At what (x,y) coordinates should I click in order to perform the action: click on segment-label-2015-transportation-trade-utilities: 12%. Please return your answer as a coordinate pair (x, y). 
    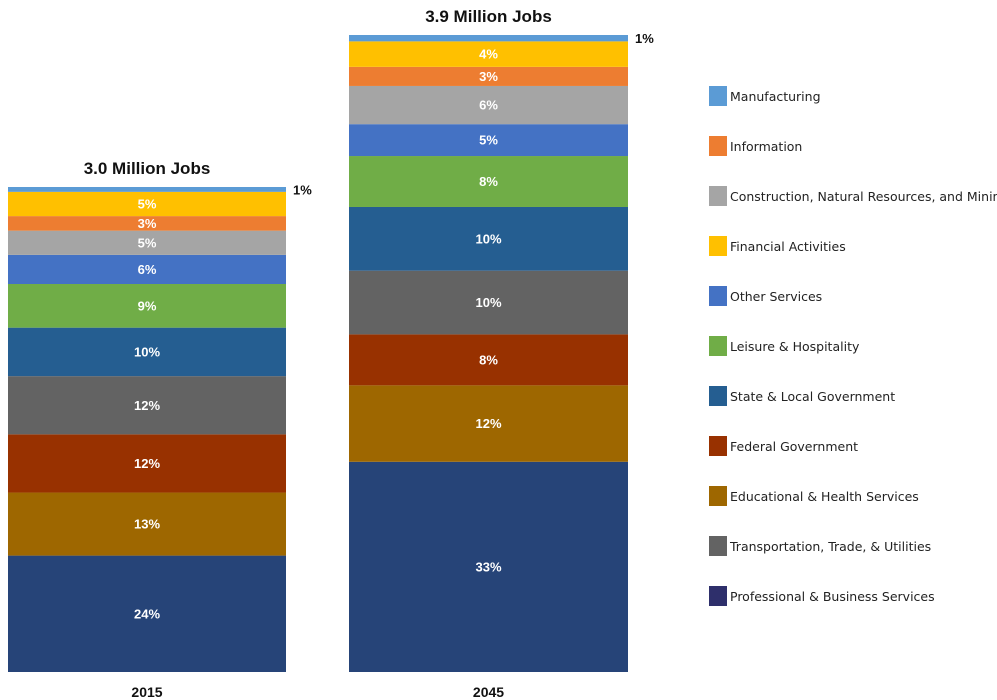
    Looking at the image, I should click on (147, 405).